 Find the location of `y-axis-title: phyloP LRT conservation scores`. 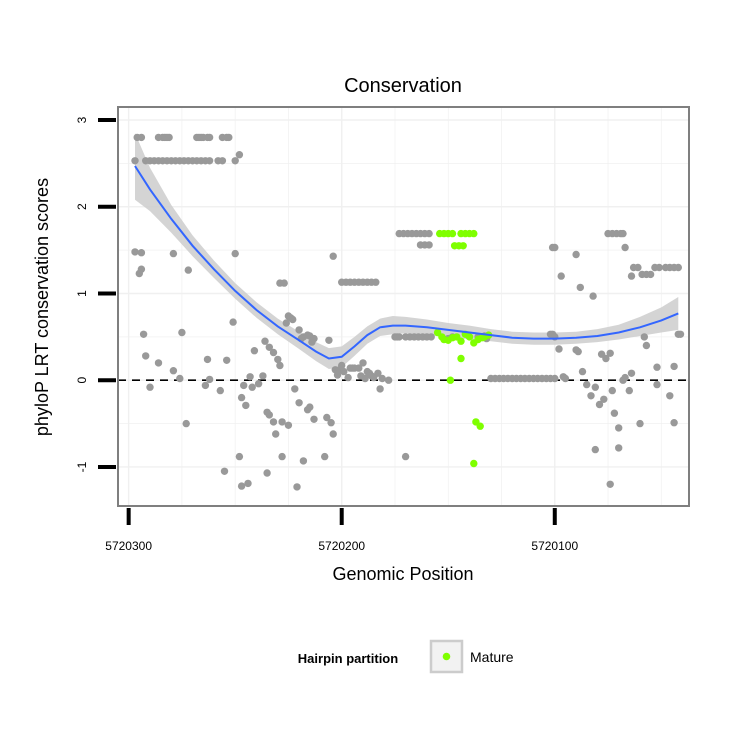

y-axis-title: phyloP LRT conservation scores is located at coordinates (42, 307).